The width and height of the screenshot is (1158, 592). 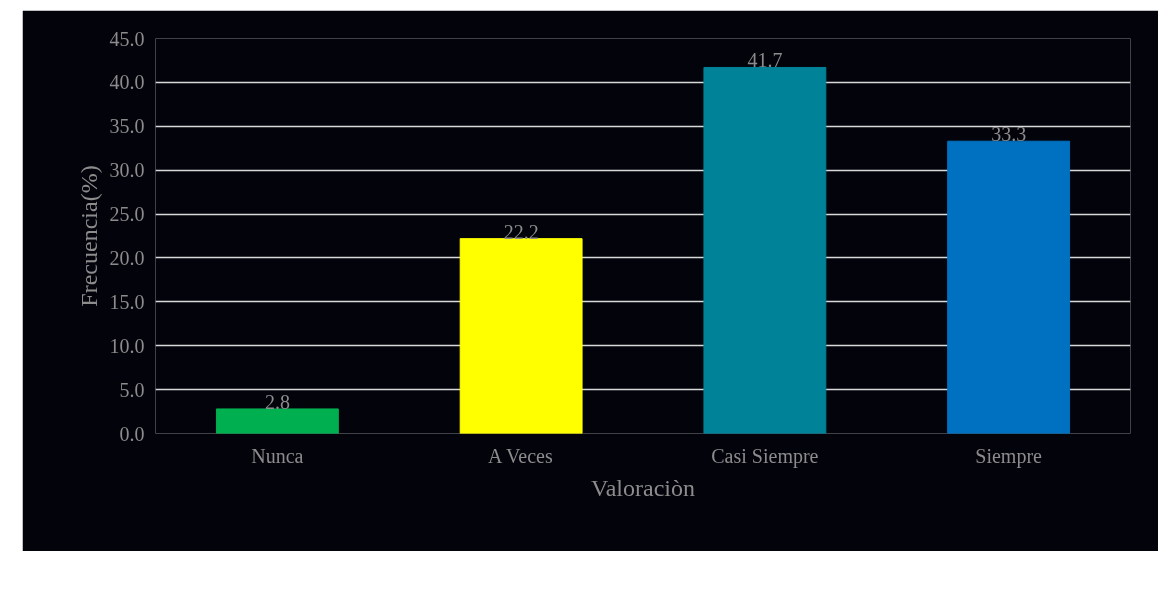 What do you see at coordinates (1009, 134) in the screenshot?
I see `data-label: 33.3` at bounding box center [1009, 134].